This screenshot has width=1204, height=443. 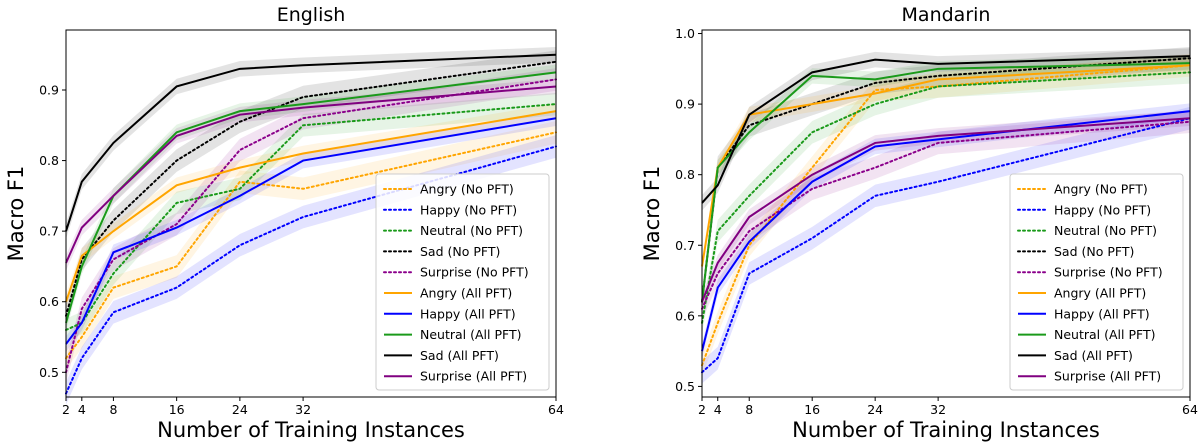 I want to click on series-line-sad-all-pft, so click(x=946, y=129).